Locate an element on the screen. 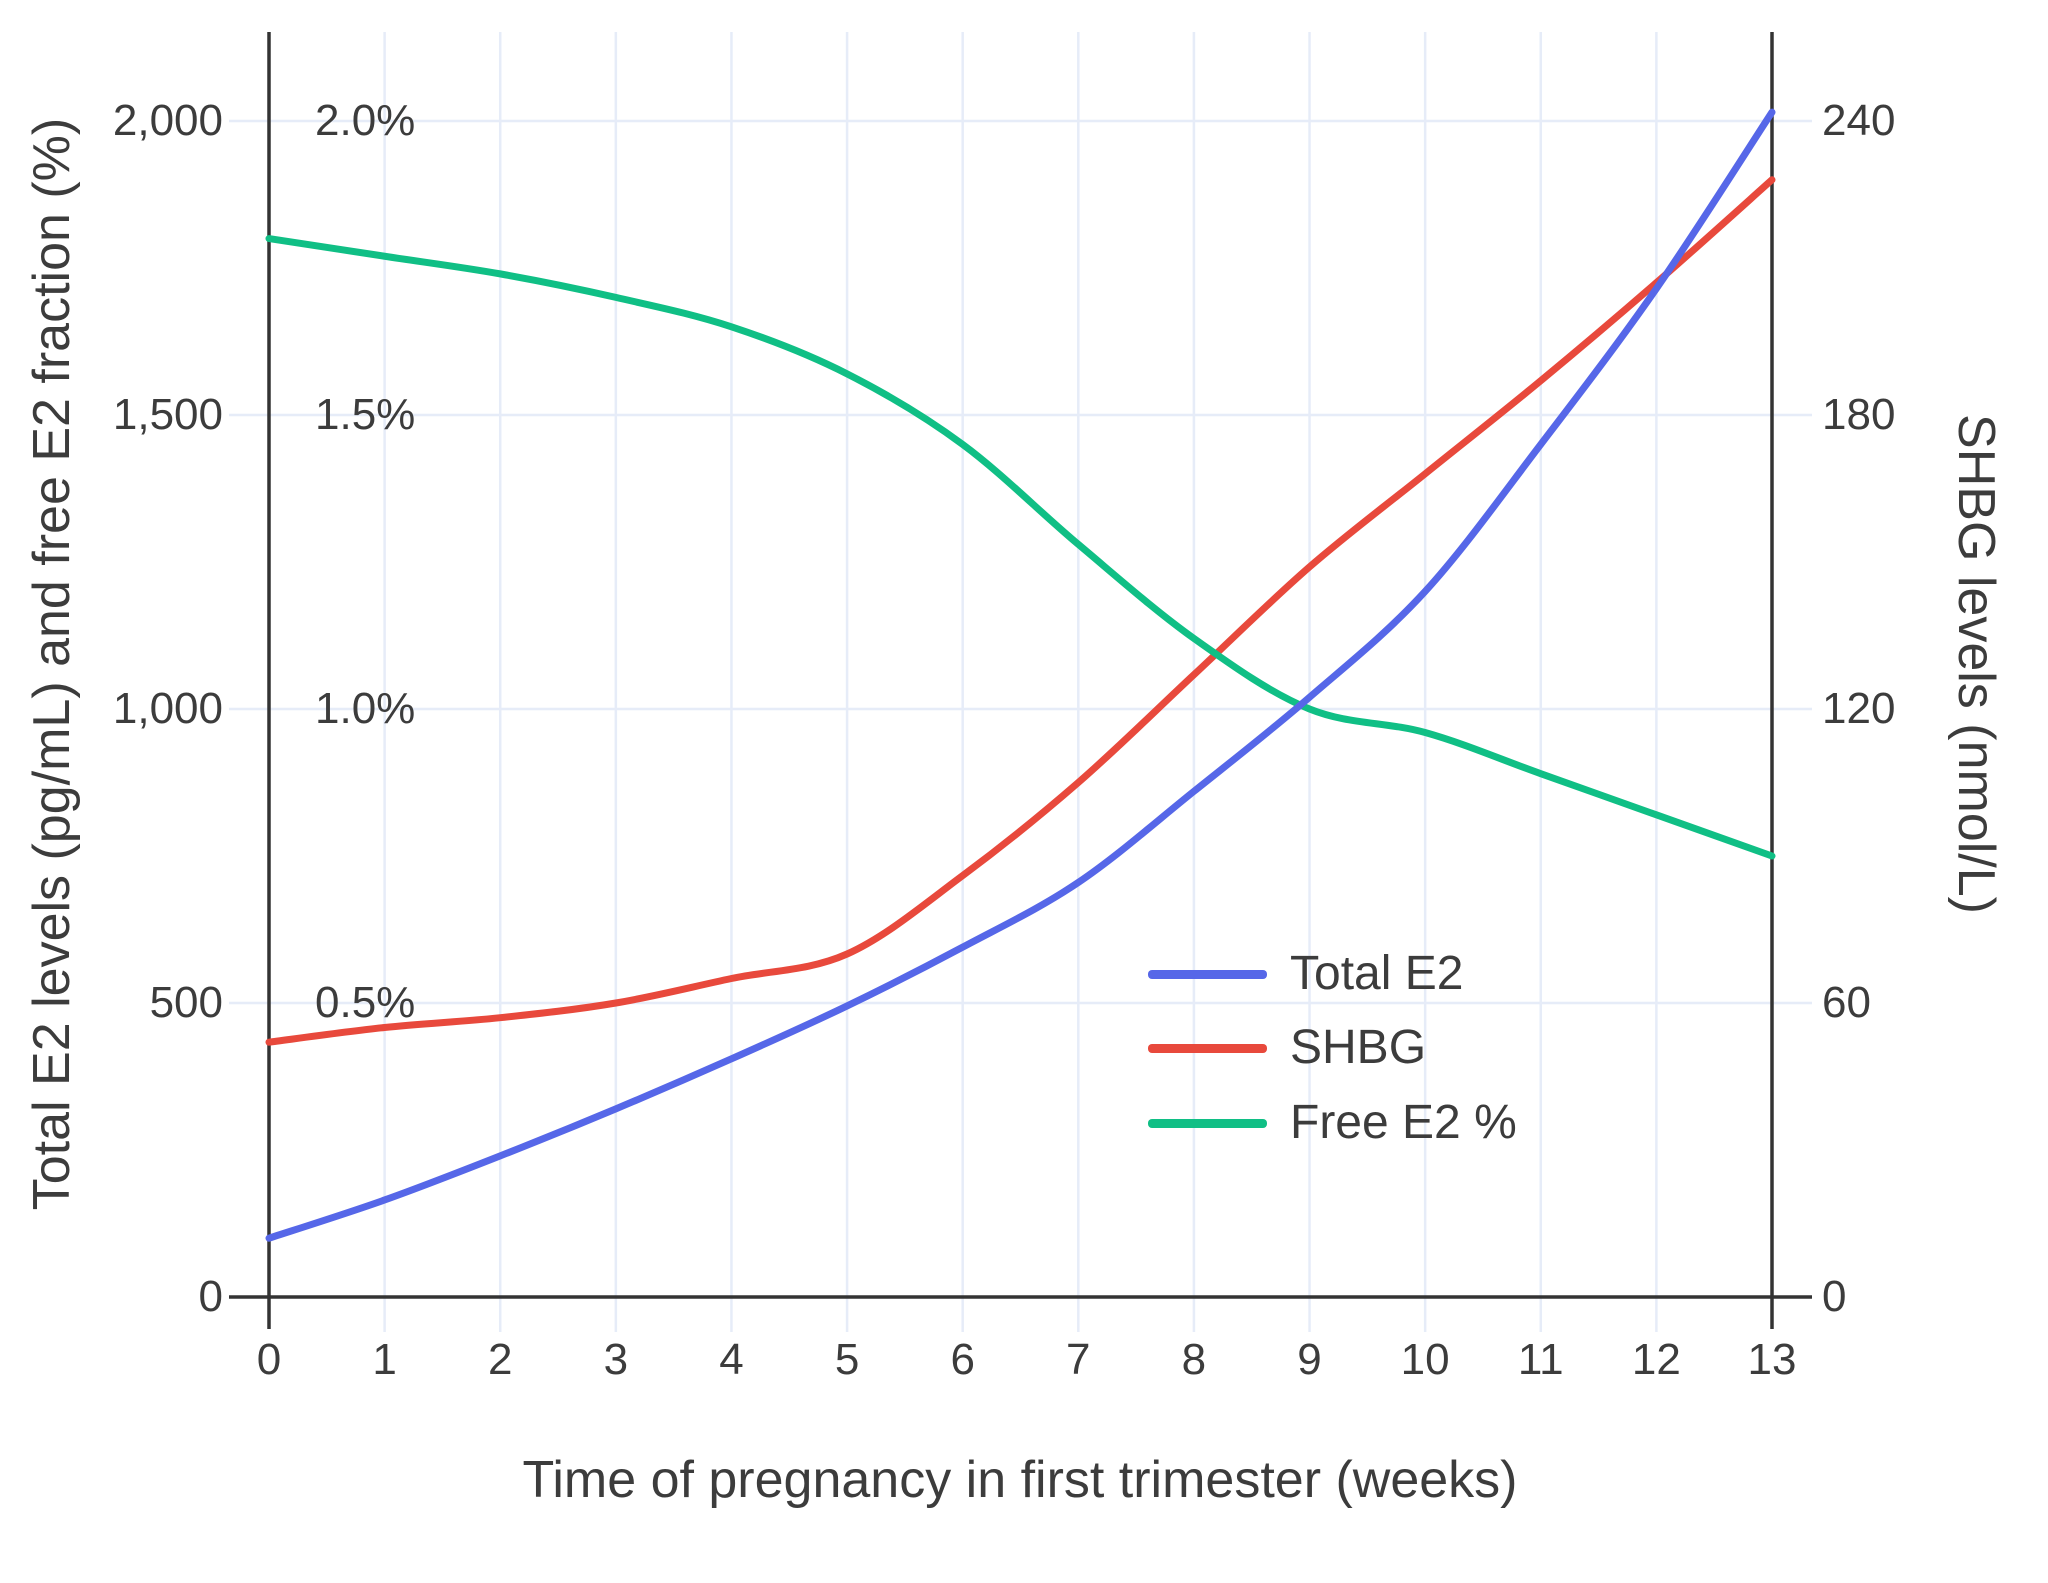  x-axis-tick-label: 4 is located at coordinates (731, 1359).